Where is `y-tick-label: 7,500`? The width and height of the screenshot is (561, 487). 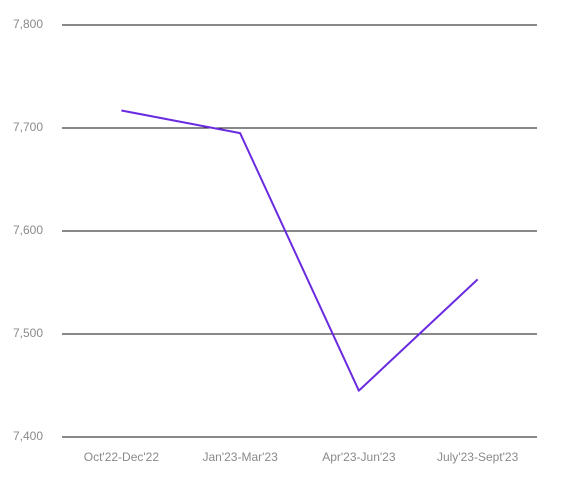 y-tick-label: 7,500 is located at coordinates (28, 333).